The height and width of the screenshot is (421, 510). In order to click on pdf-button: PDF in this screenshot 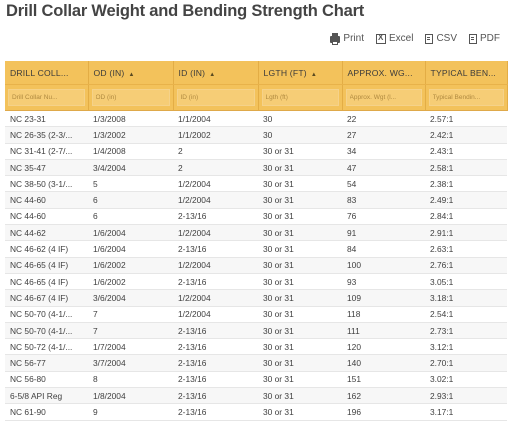, I will do `click(484, 38)`.